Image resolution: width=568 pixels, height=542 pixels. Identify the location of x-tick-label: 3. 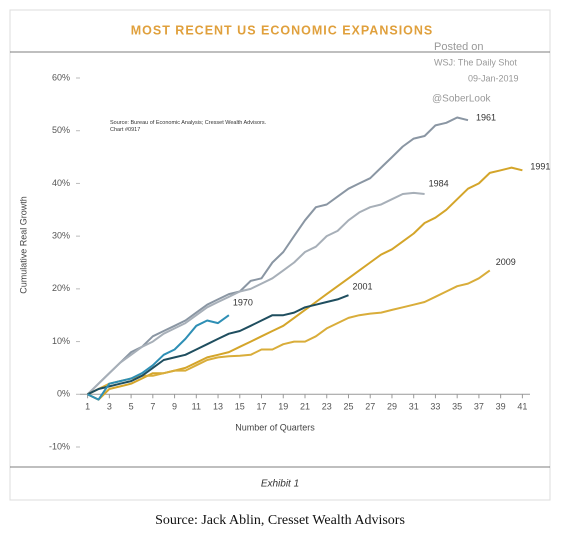
(109, 407).